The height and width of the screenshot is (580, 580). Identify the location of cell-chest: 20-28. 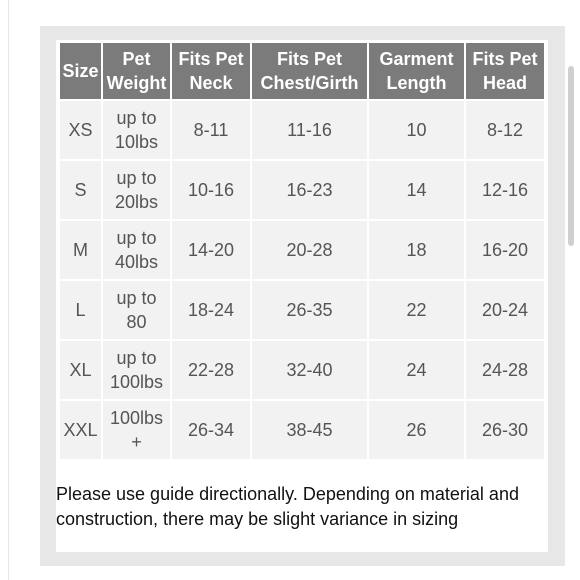
(309, 250).